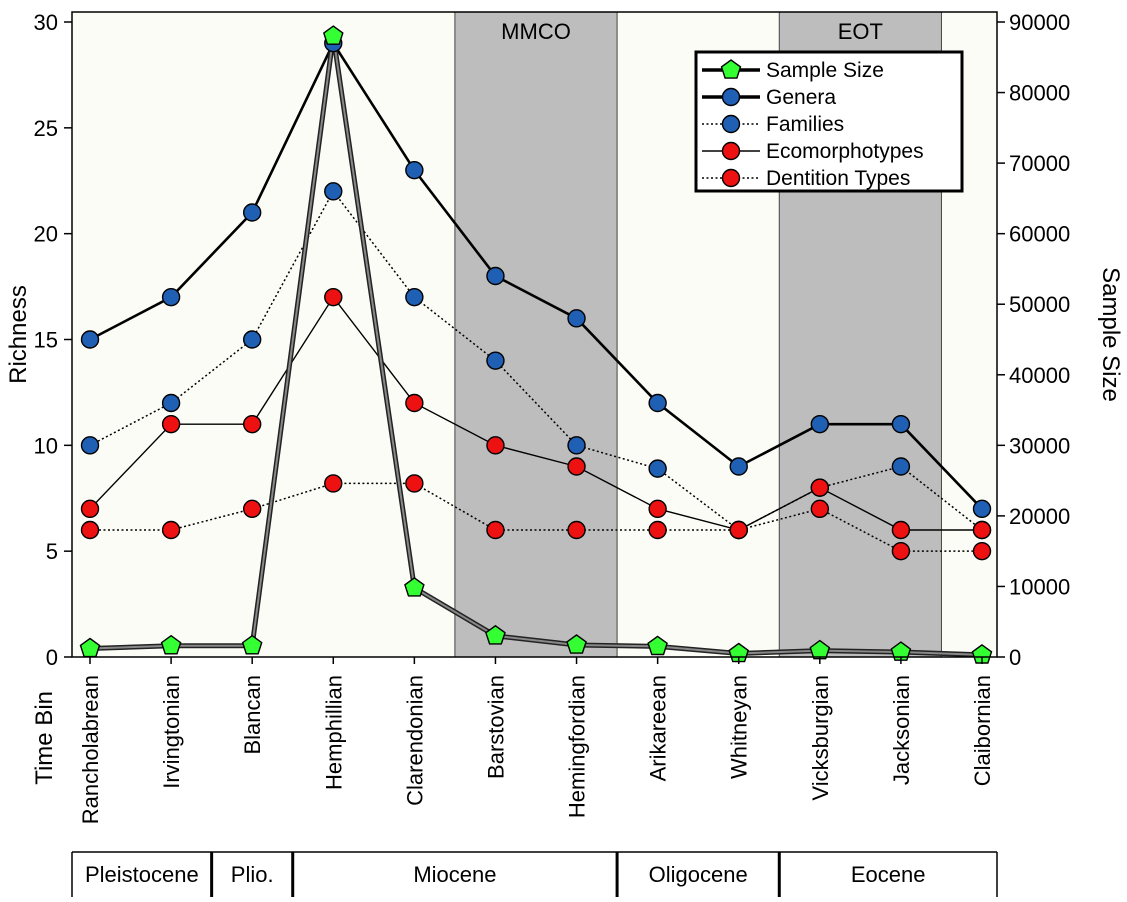 The height and width of the screenshot is (902, 1127). I want to click on y-right-tick-label: 60000, so click(1039, 234).